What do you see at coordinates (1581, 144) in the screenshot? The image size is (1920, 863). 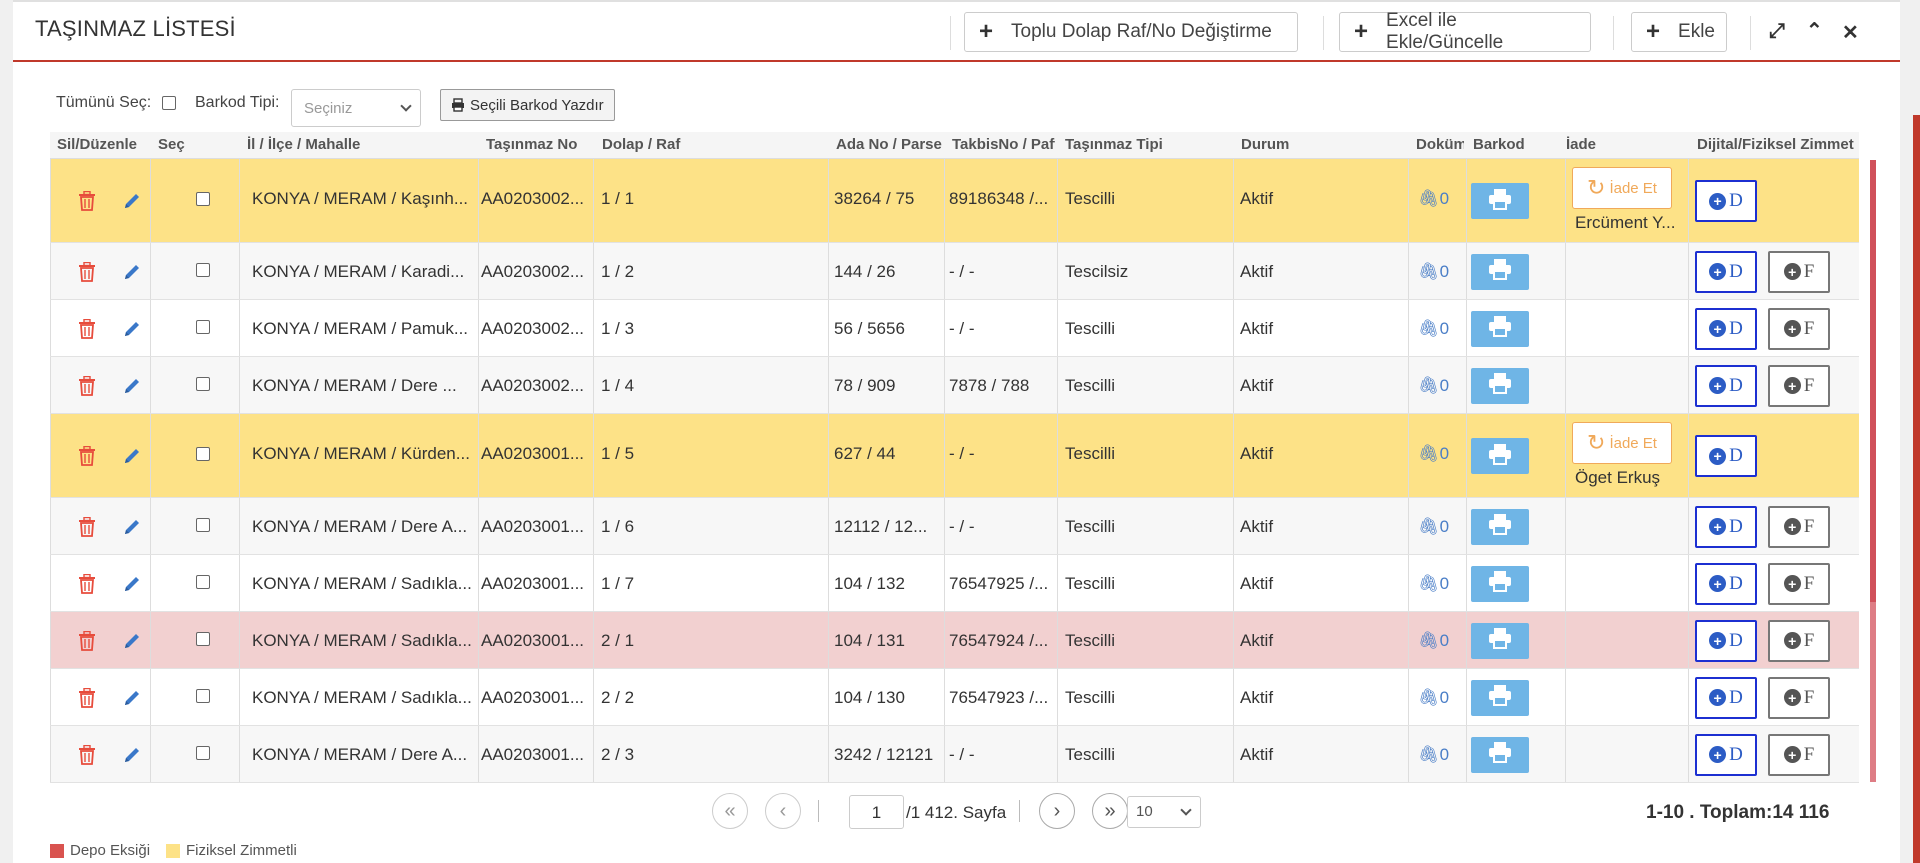 I see `column-header: İade` at bounding box center [1581, 144].